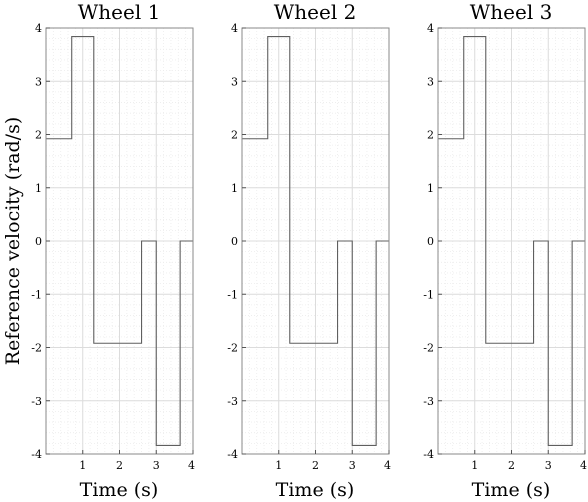 This screenshot has width=588, height=502. Describe the element at coordinates (511, 12) in the screenshot. I see `subplot-title: Wheel 3` at that location.